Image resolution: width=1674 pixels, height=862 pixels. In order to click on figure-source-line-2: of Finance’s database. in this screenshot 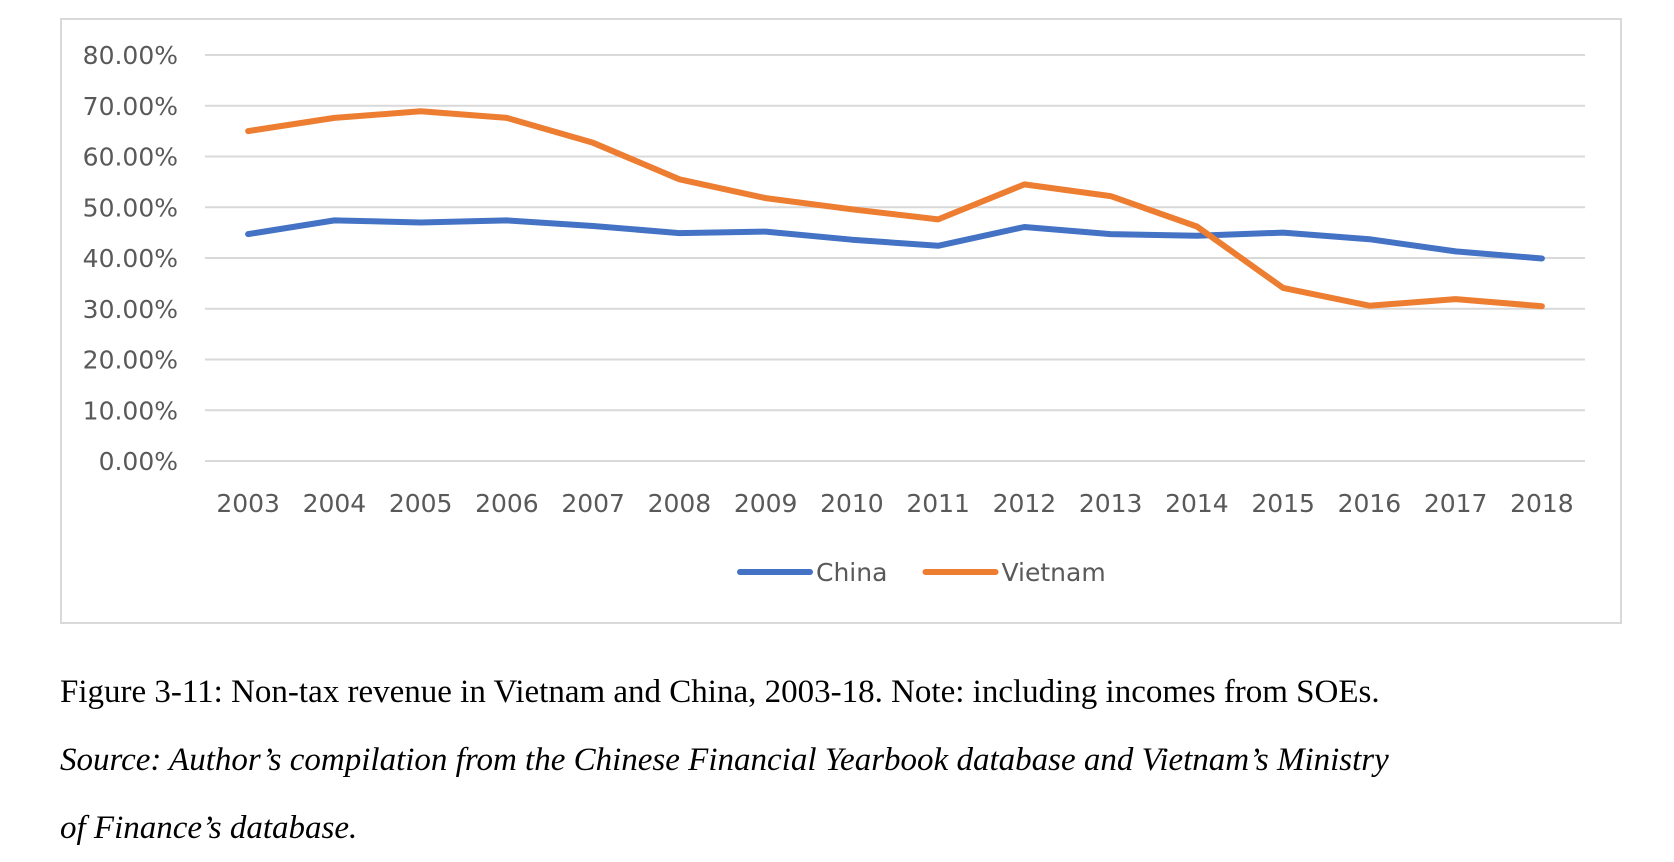, I will do `click(209, 828)`.